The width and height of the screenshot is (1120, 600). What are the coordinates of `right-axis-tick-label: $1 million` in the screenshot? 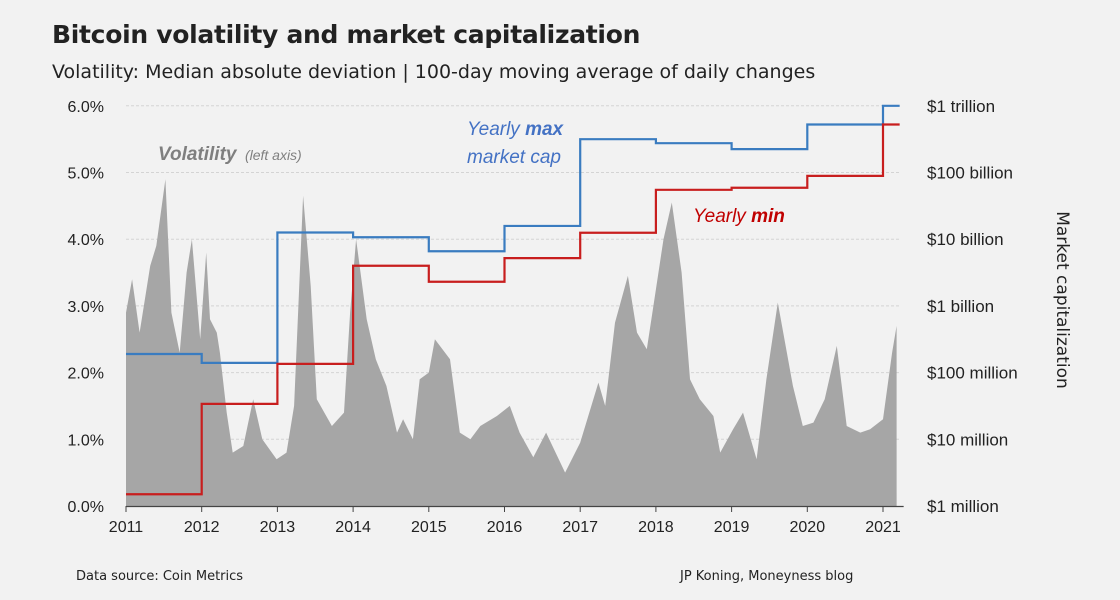 It's located at (963, 506).